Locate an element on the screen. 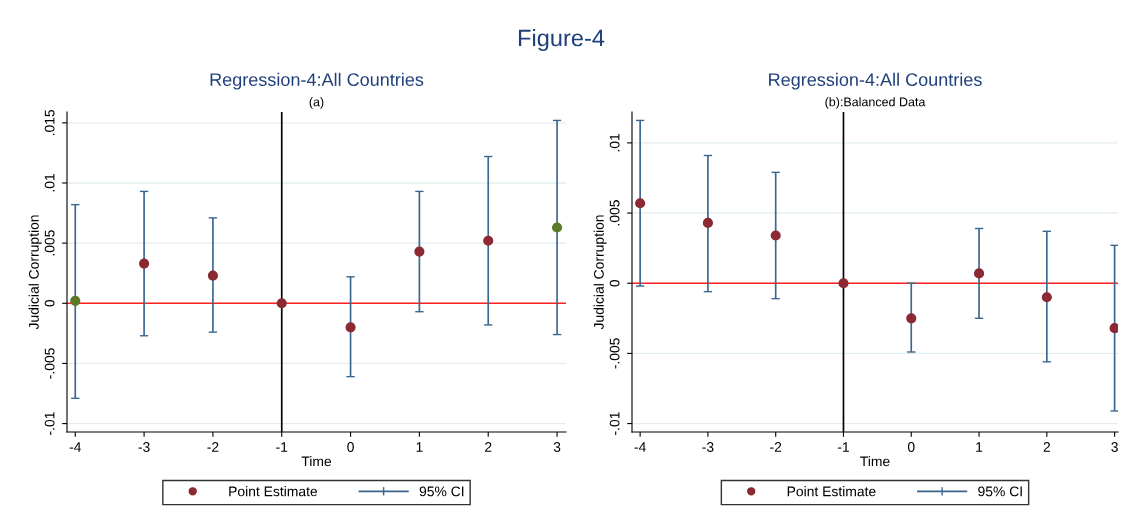  chart-subtitle: (a) is located at coordinates (316, 103).